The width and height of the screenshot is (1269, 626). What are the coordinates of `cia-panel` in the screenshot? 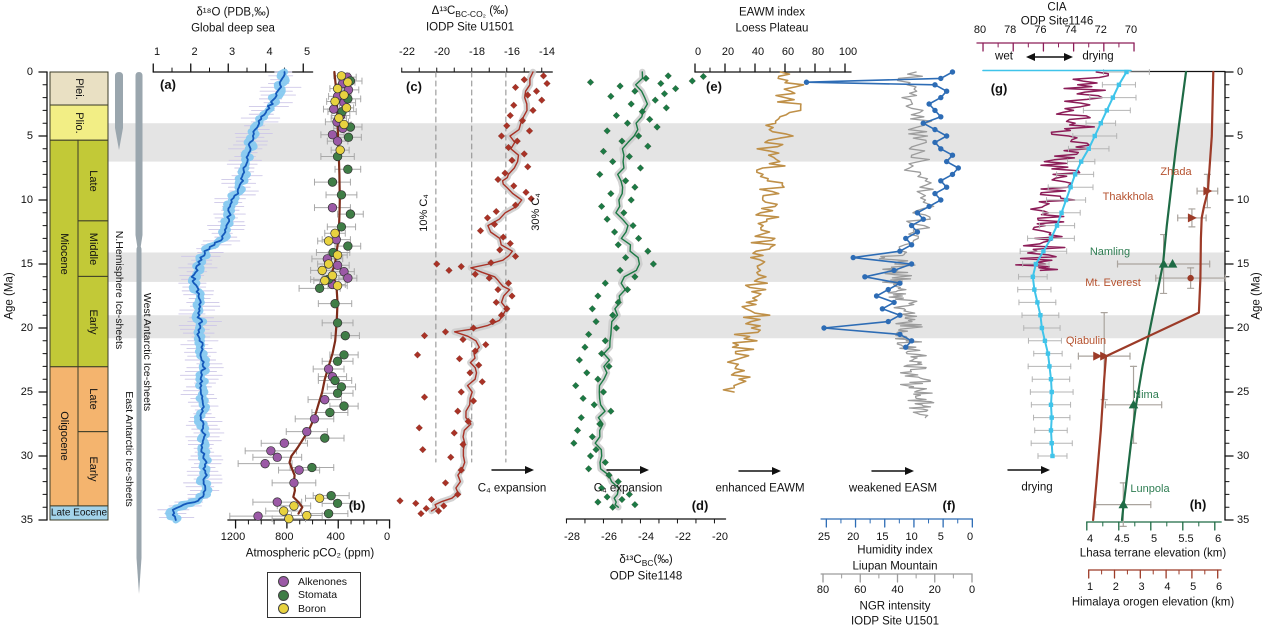 It's located at (1066, 264).